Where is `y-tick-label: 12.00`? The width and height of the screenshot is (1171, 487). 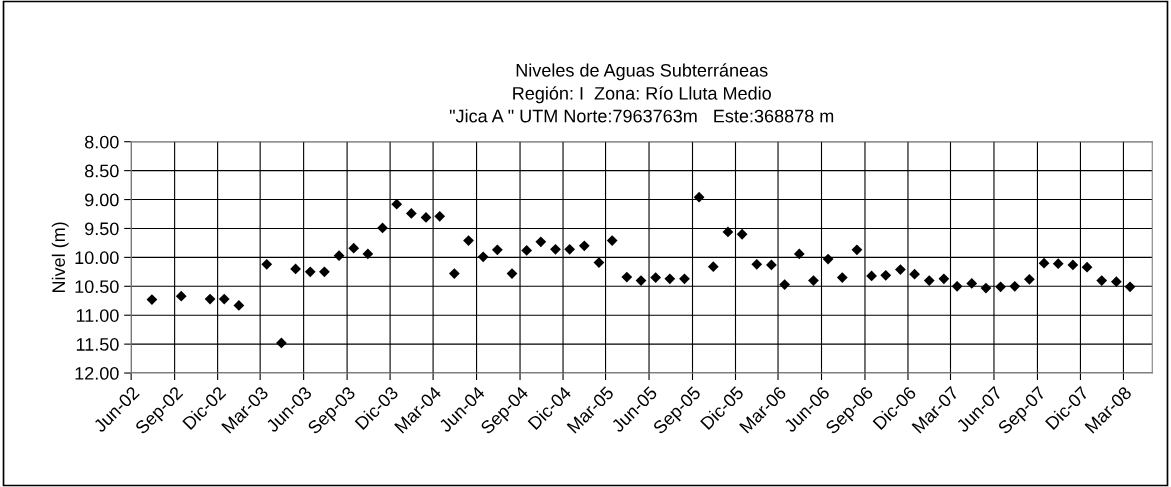
y-tick-label: 12.00 is located at coordinates (97, 373).